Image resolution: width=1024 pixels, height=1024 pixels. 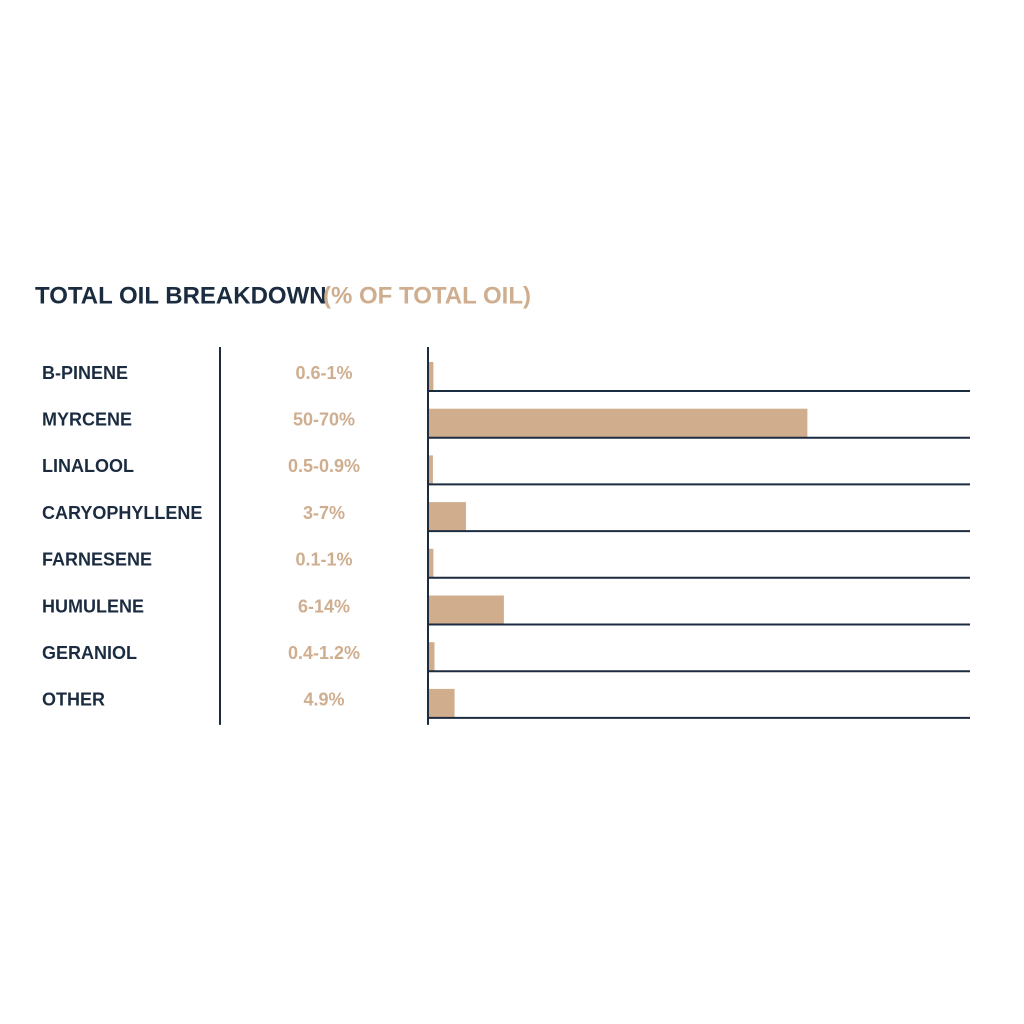 I want to click on category-label: HUMULENE, so click(x=93, y=606).